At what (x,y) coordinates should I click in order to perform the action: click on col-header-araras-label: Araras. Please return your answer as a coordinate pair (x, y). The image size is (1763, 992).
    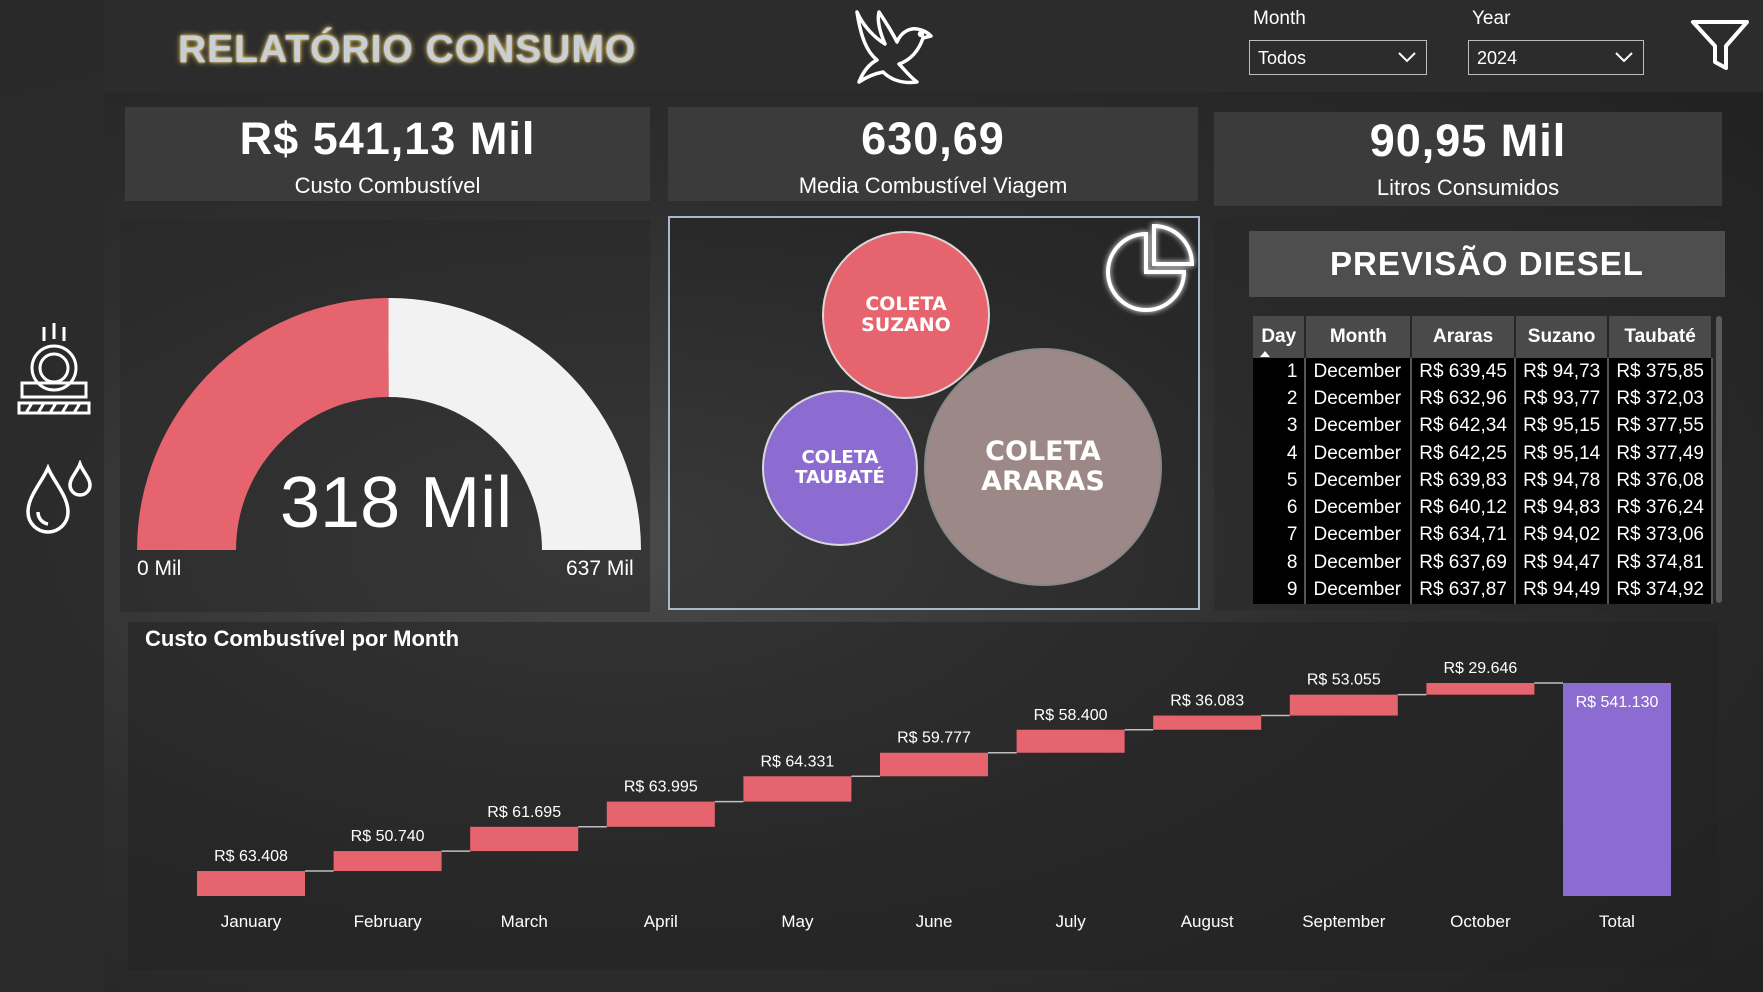
    Looking at the image, I should click on (1463, 336).